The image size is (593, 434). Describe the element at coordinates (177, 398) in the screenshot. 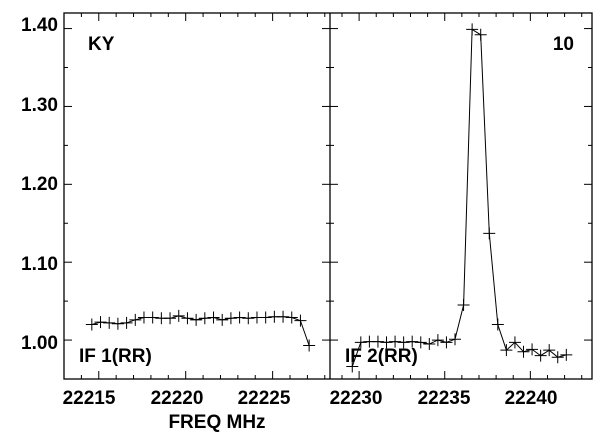

I see `x-tick-label-2: 22220` at that location.